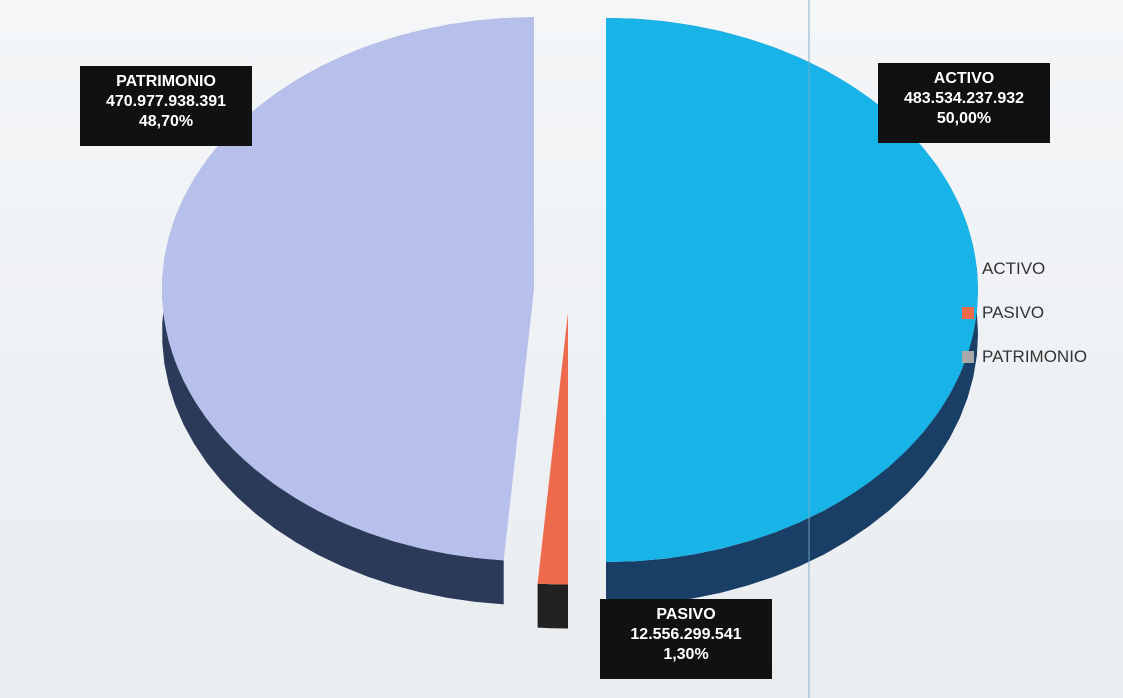 Image resolution: width=1123 pixels, height=698 pixels. I want to click on chart-legend: ACTIVO PASIVO PATRIMONIO, so click(1024, 324).